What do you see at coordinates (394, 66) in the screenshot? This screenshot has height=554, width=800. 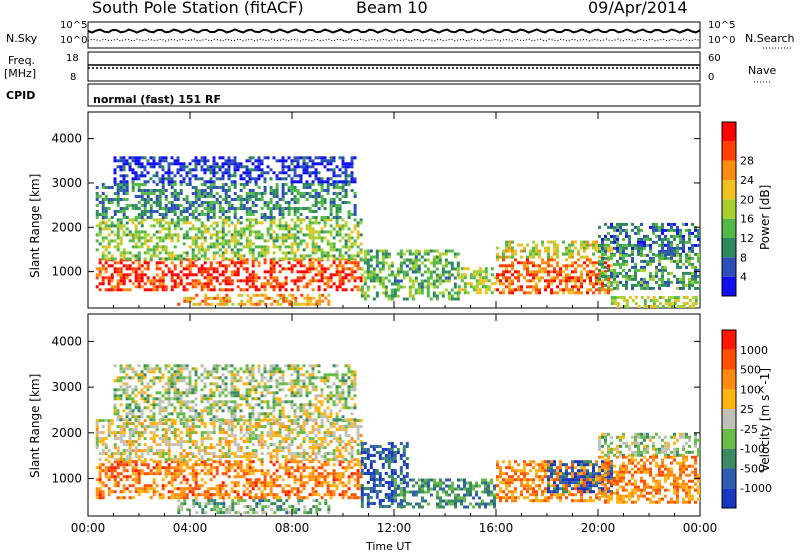 I see `freq-frame` at bounding box center [394, 66].